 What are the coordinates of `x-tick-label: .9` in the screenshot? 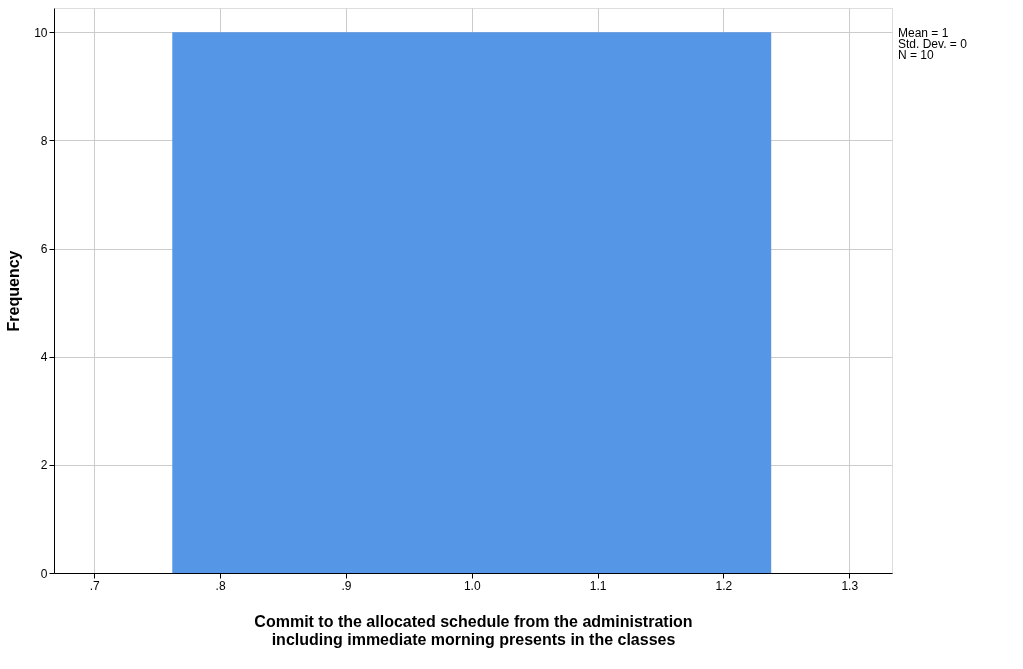 It's located at (346, 585).